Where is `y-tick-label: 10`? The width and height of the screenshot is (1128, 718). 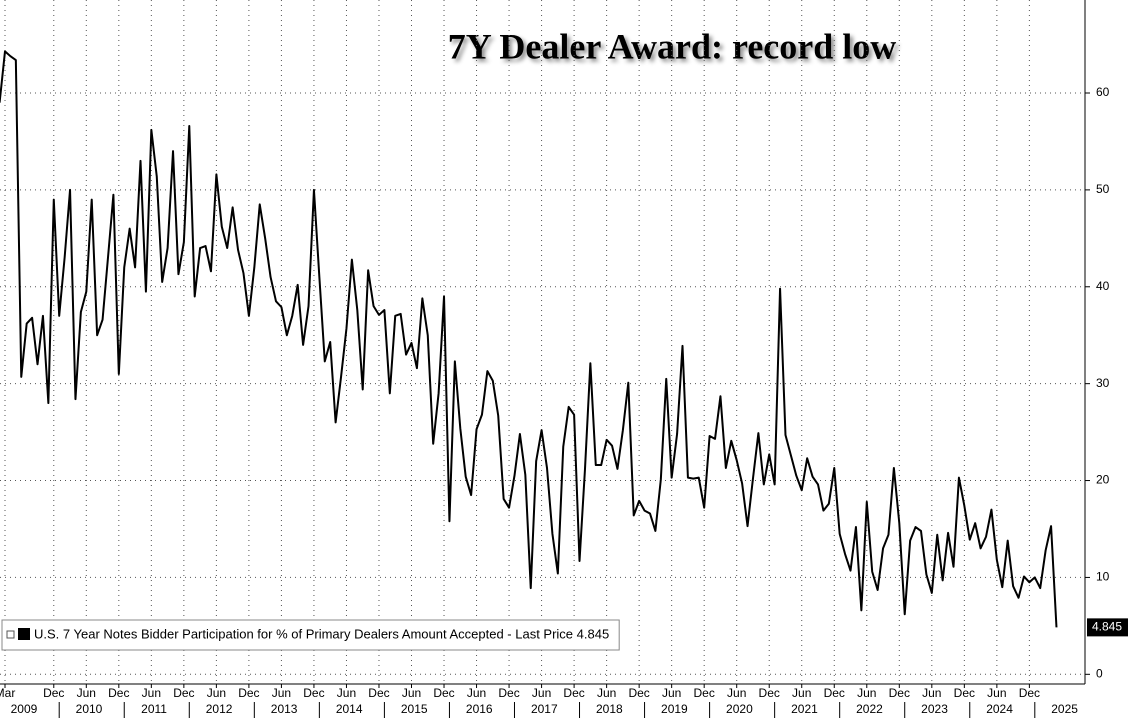
y-tick-label: 10 is located at coordinates (1103, 577).